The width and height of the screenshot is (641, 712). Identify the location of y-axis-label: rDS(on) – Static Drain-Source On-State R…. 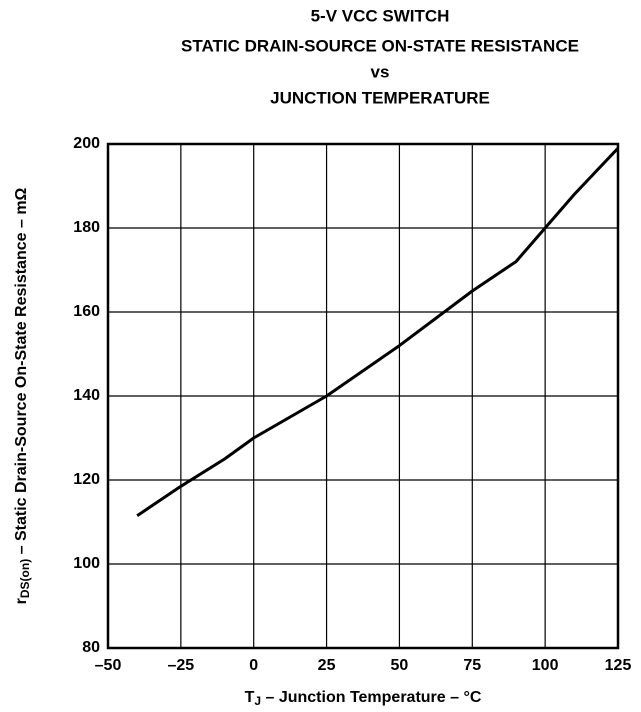
(22, 395).